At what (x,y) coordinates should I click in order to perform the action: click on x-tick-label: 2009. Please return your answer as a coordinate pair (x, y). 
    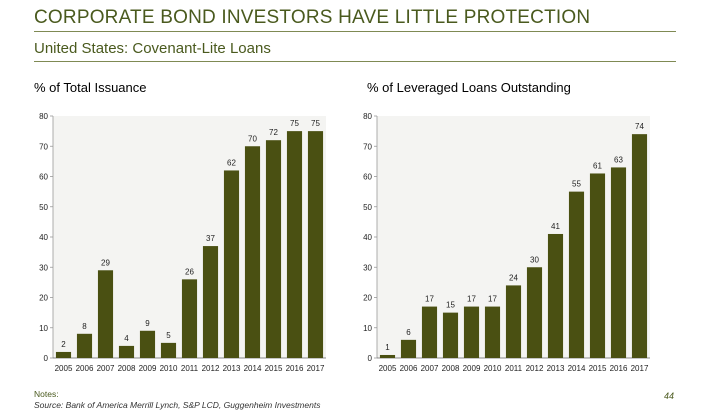
    Looking at the image, I should click on (148, 368).